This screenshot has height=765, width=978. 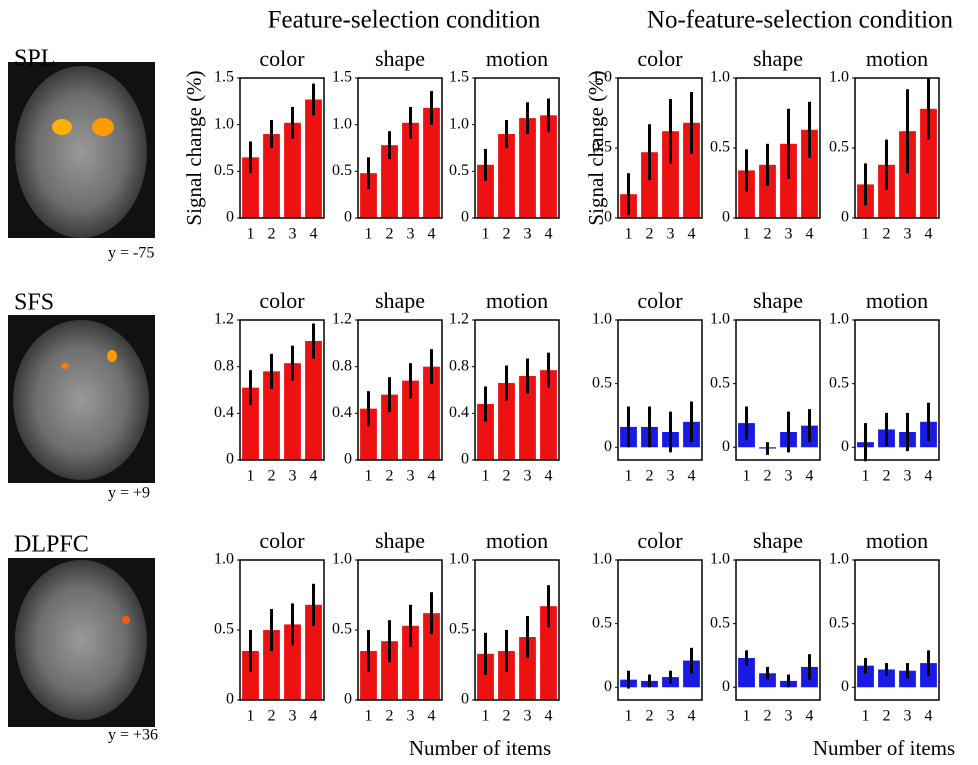 What do you see at coordinates (778, 540) in the screenshot?
I see `panel-title: shape` at bounding box center [778, 540].